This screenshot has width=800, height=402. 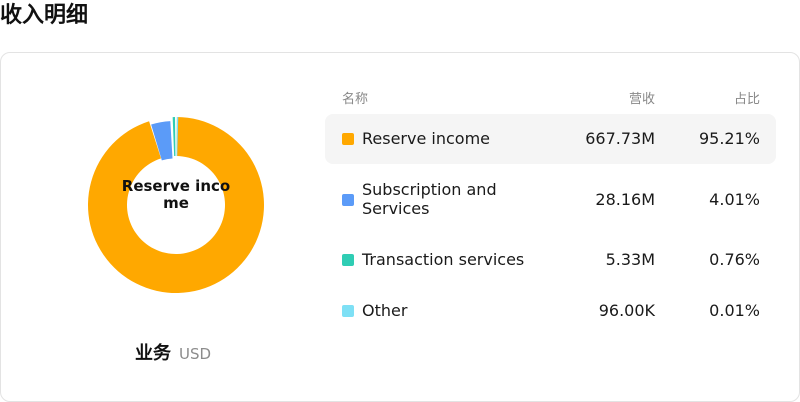 I want to click on row-revenue: 28.16M, so click(x=625, y=199).